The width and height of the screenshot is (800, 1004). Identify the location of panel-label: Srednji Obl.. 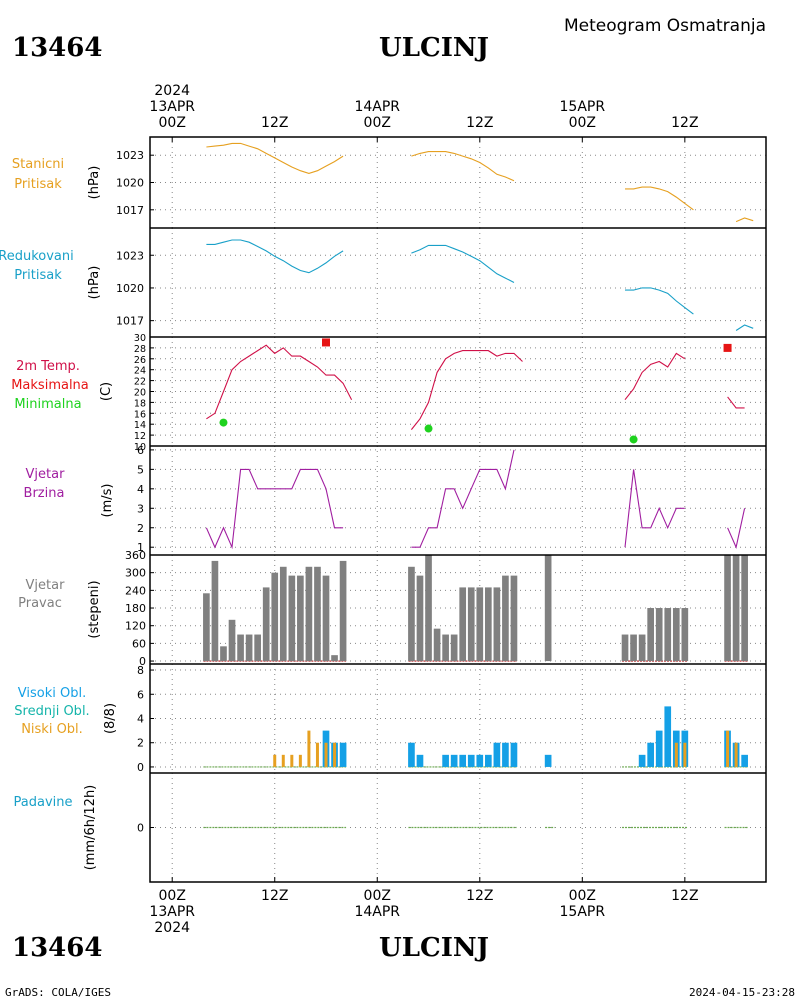
(51, 711).